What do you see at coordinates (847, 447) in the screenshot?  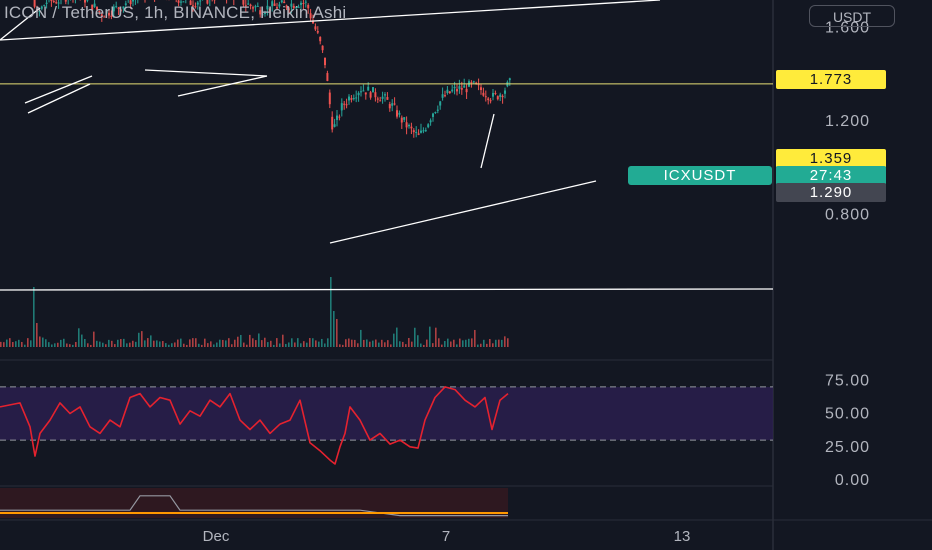 I see `rsi-tick-label: 25.00` at bounding box center [847, 447].